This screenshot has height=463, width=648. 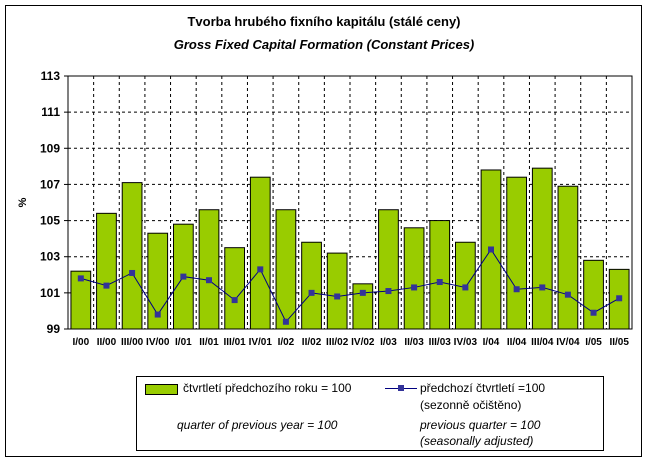 I want to click on x-tick-label: IV/04, so click(x=568, y=342).